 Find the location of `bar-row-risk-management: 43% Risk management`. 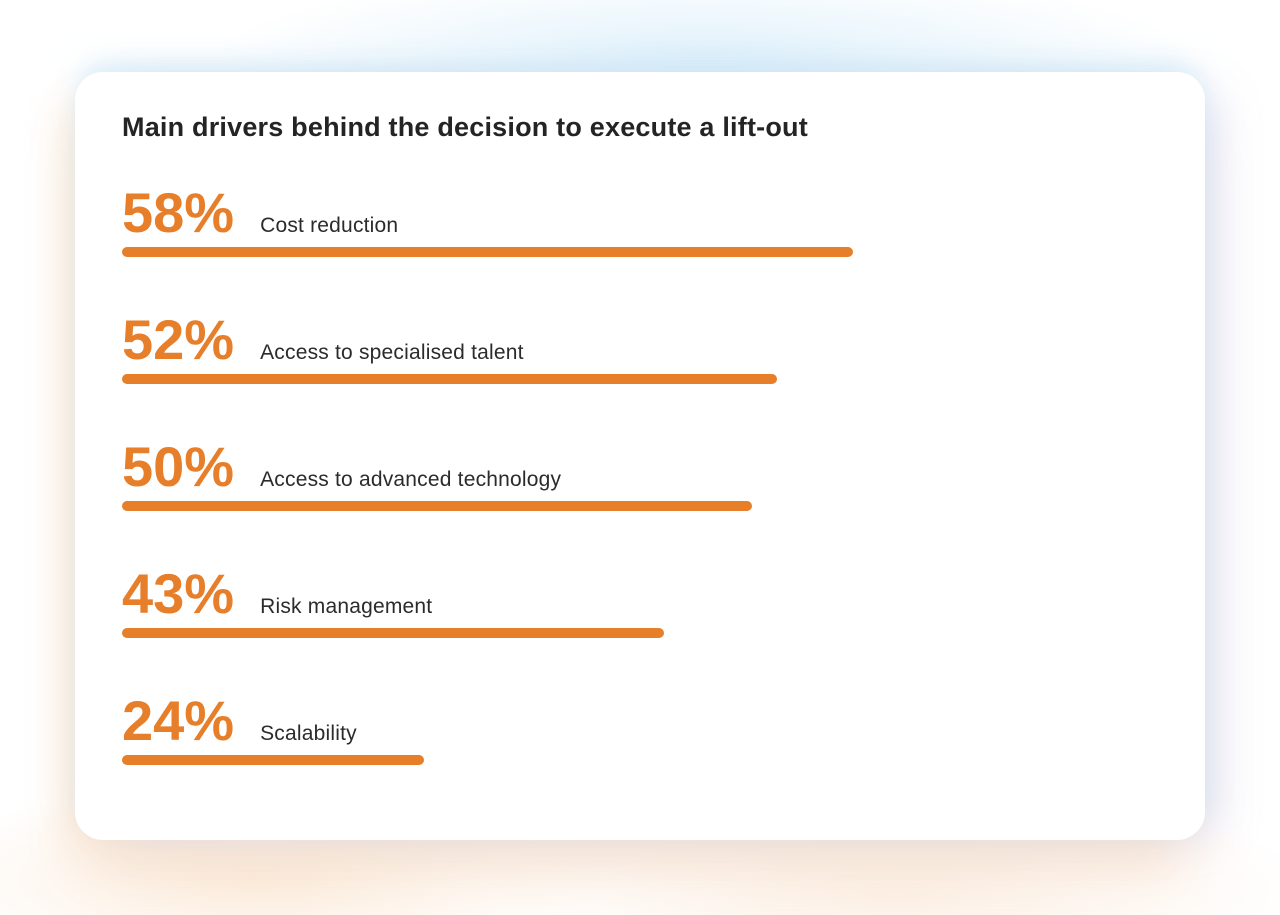

bar-row-risk-management: 43% Risk management is located at coordinates (640, 602).